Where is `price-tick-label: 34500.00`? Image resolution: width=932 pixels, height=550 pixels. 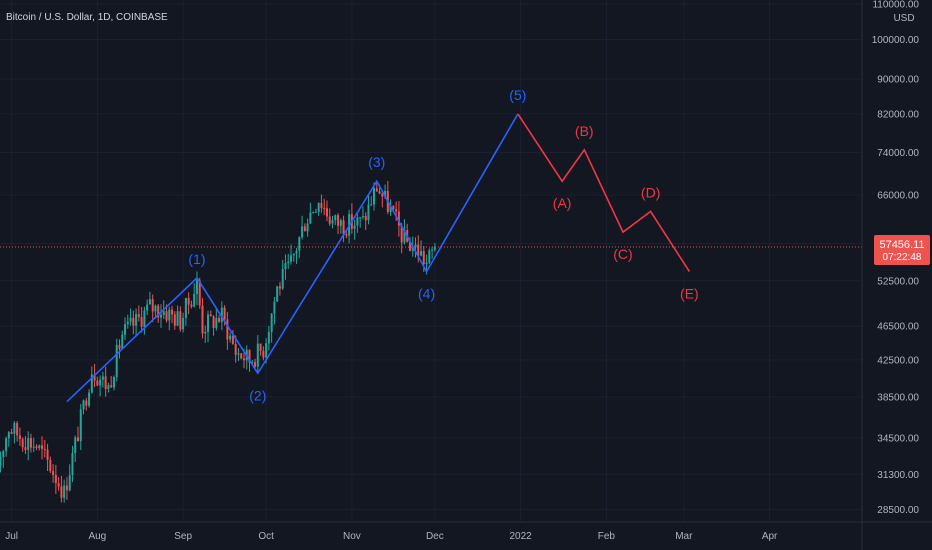 price-tick-label: 34500.00 is located at coordinates (898, 438).